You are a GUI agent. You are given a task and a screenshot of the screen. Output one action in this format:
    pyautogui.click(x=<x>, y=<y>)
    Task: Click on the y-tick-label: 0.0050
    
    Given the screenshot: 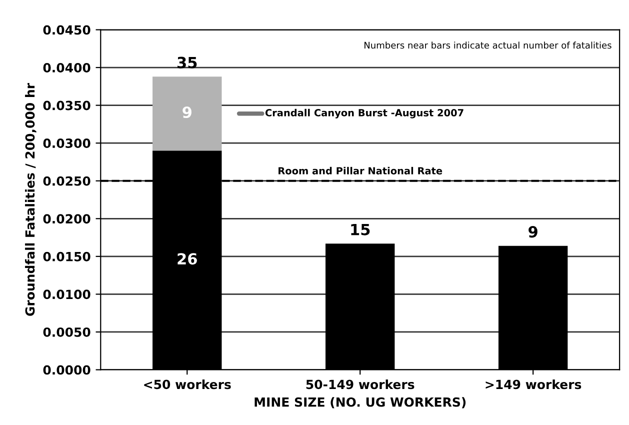 What is the action you would take?
    pyautogui.click(x=66, y=332)
    